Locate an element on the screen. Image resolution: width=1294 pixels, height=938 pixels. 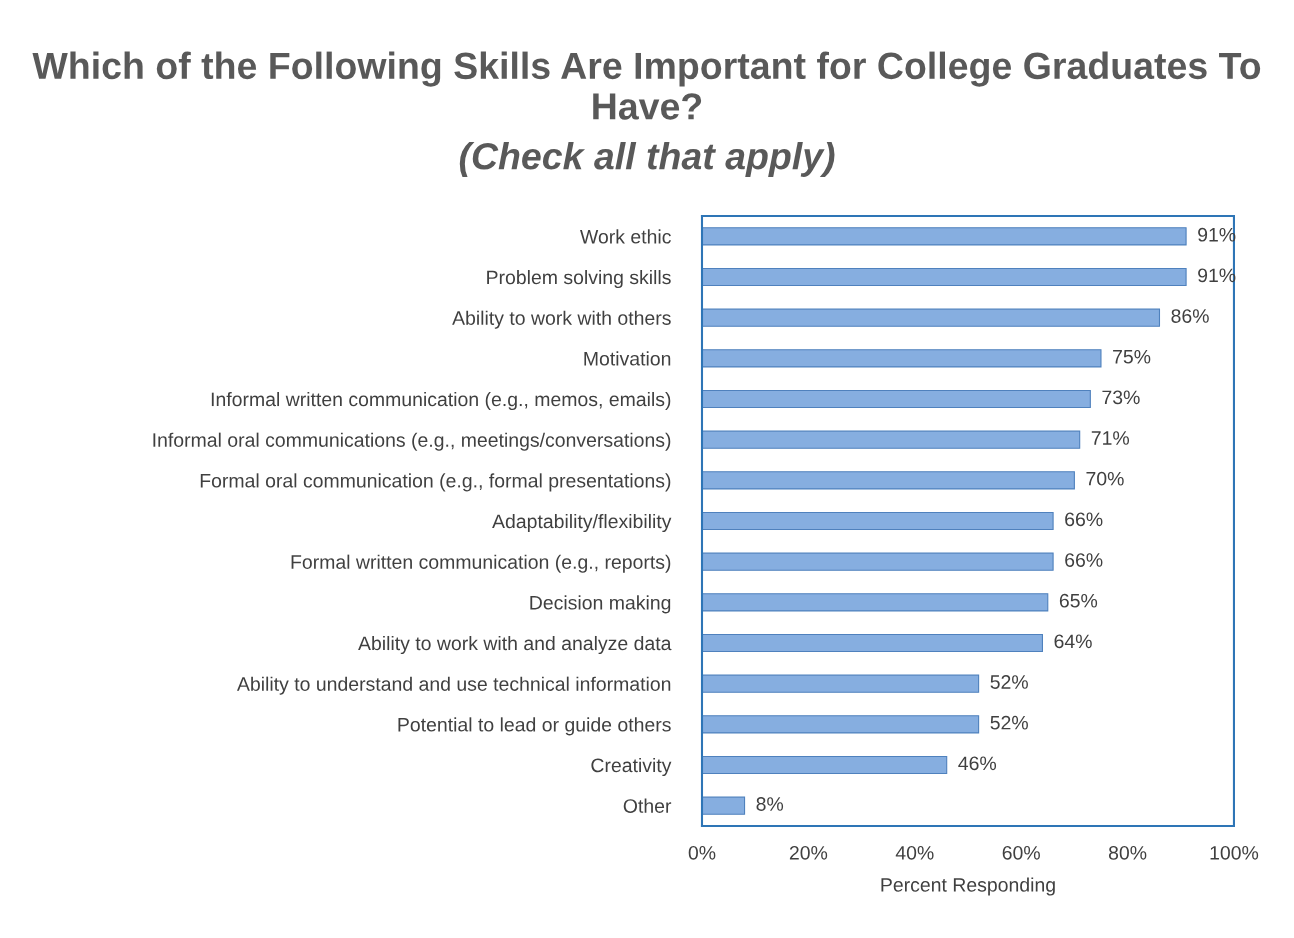
data-label: 73% is located at coordinates (1121, 397).